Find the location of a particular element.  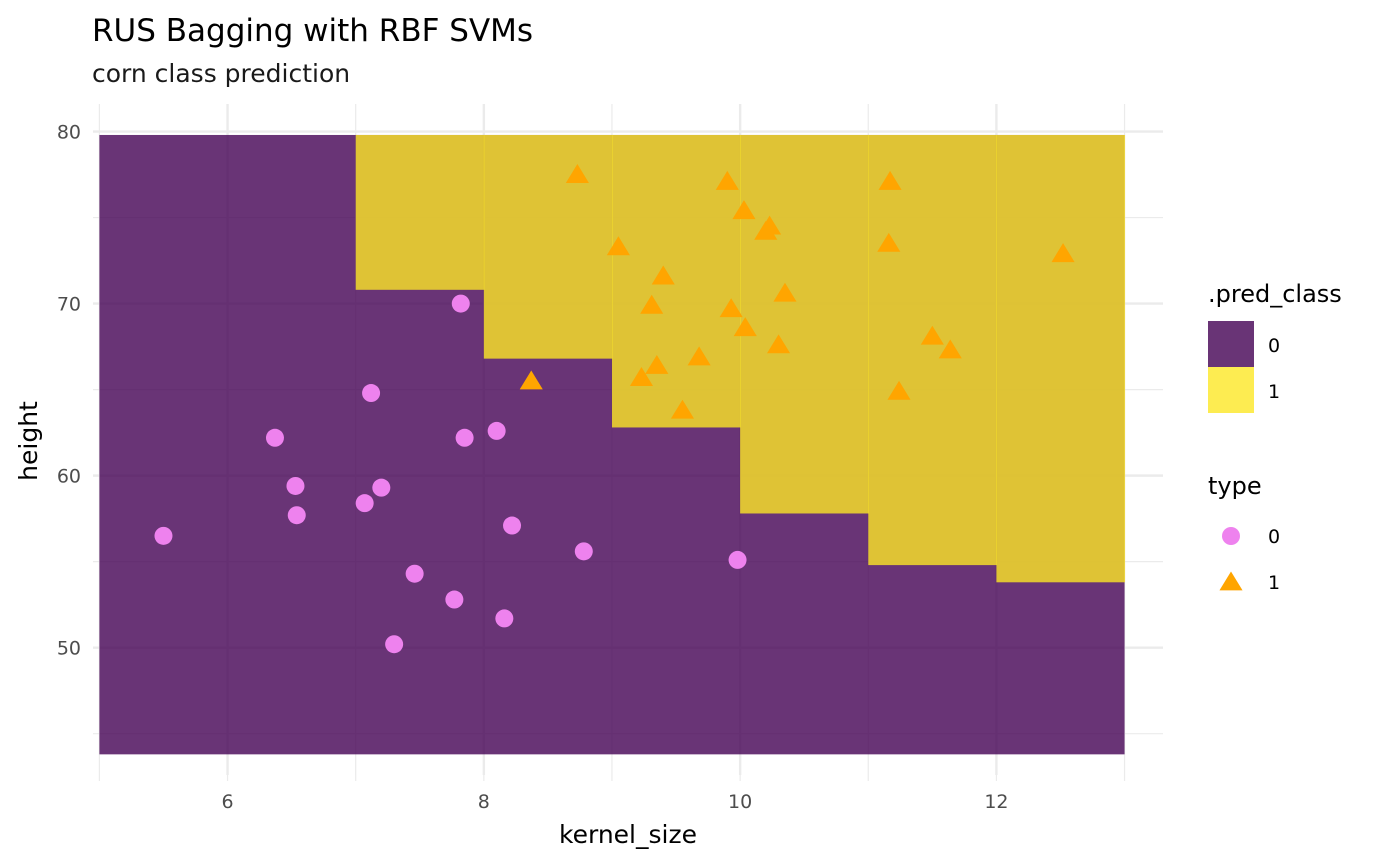

legend-label-type-1: 1 is located at coordinates (1274, 583).